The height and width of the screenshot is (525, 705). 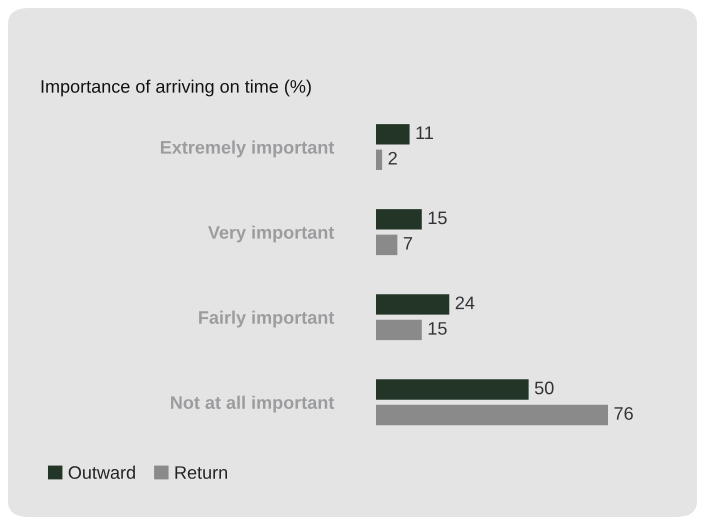 I want to click on y-tick-label: Extremely important, so click(x=247, y=149).